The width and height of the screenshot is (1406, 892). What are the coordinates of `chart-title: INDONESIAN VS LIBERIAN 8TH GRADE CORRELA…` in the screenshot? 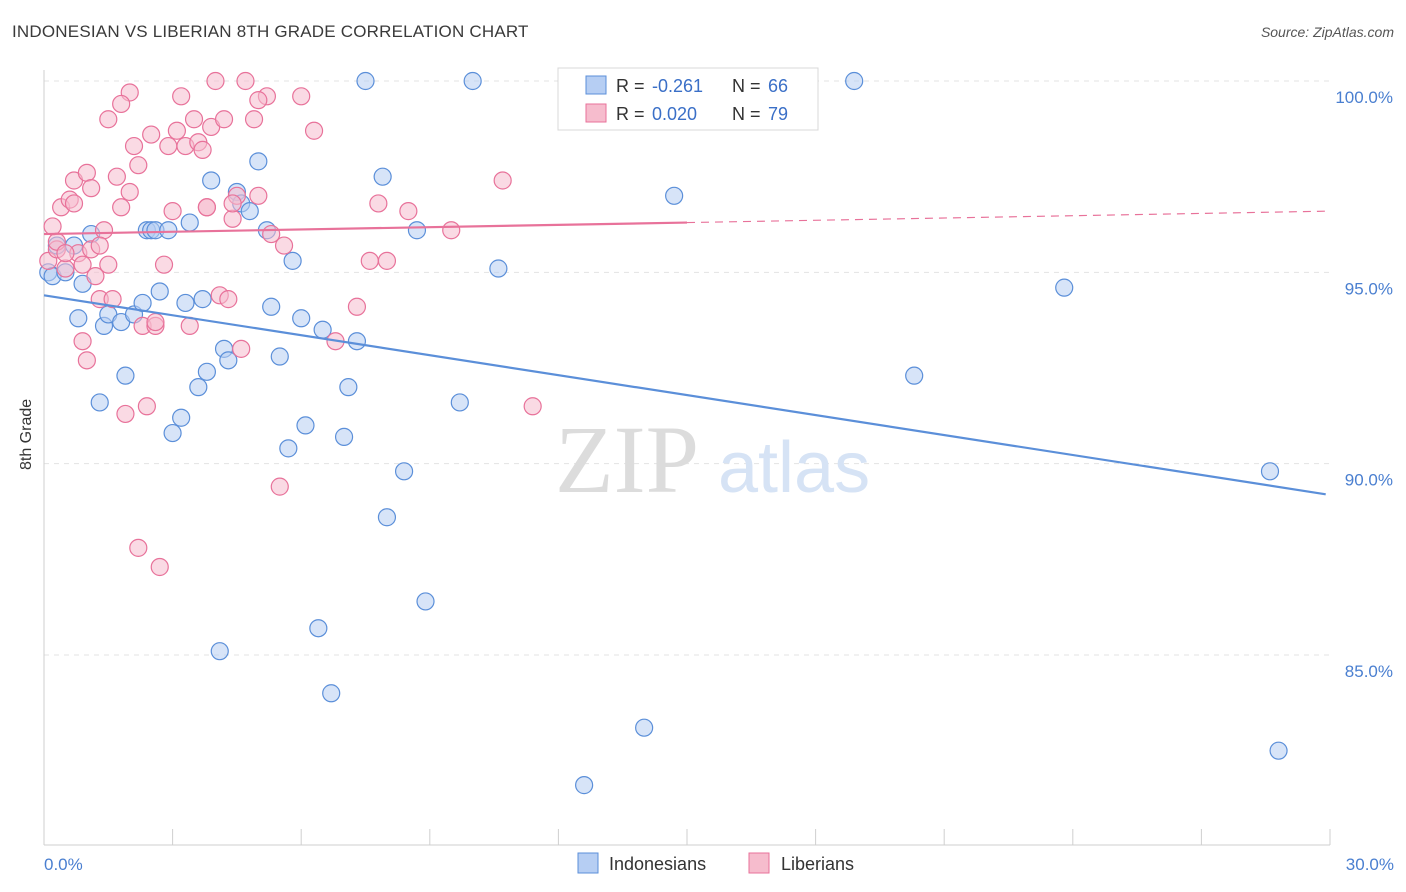 It's located at (270, 31).